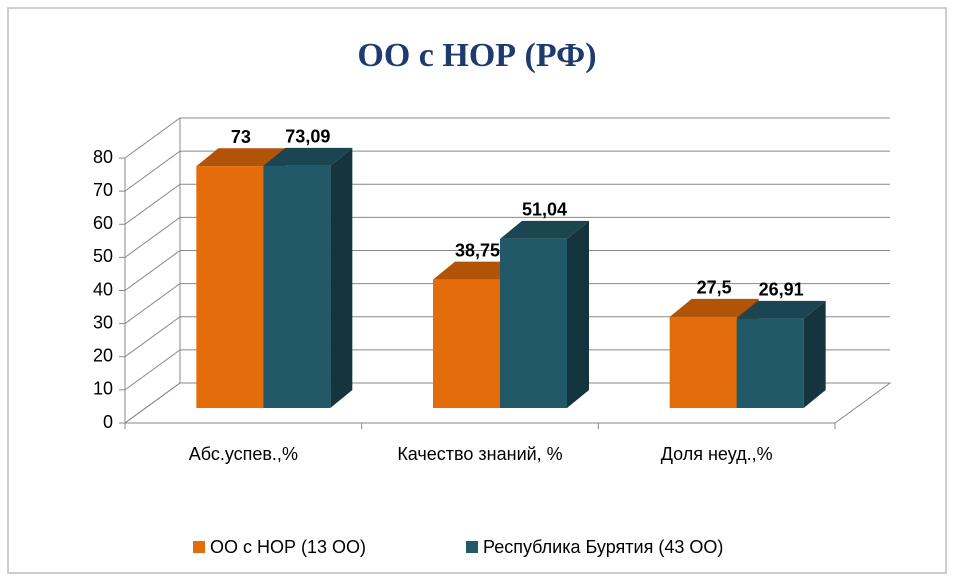 The height and width of the screenshot is (581, 954). I want to click on value-label: 51,04, so click(544, 210).